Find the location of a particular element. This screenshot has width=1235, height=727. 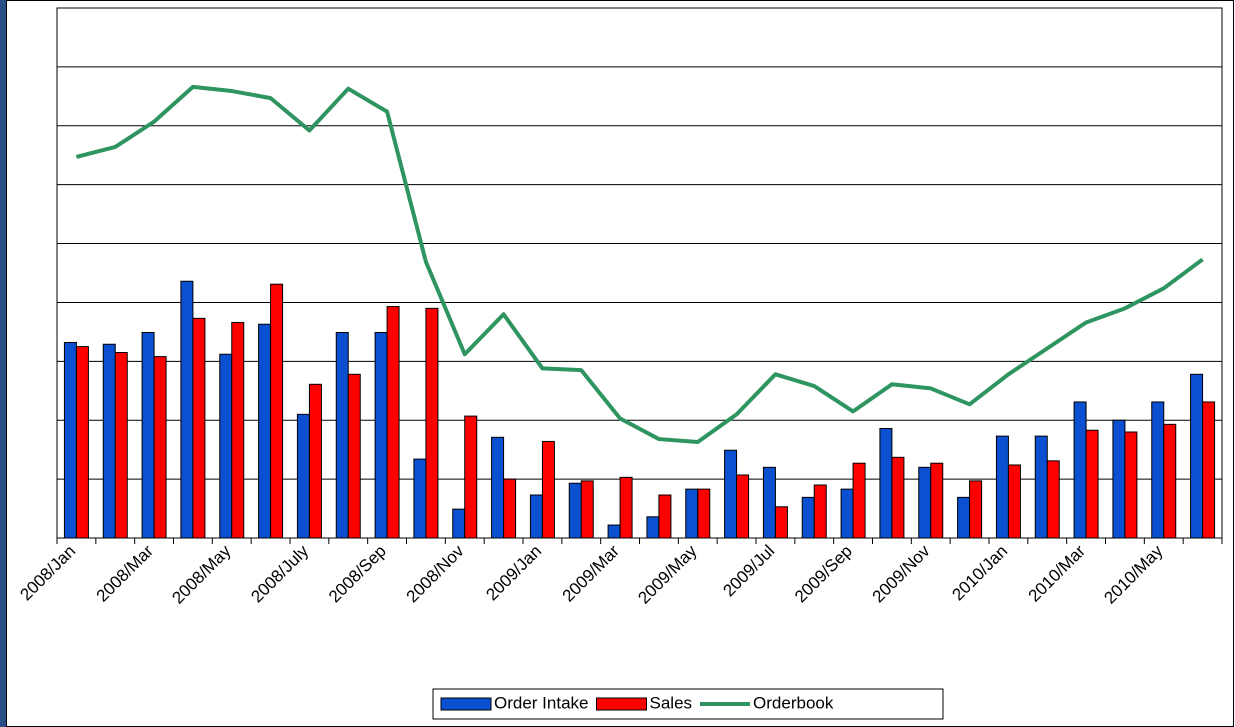

legend-label: Orderbook is located at coordinates (793, 702).